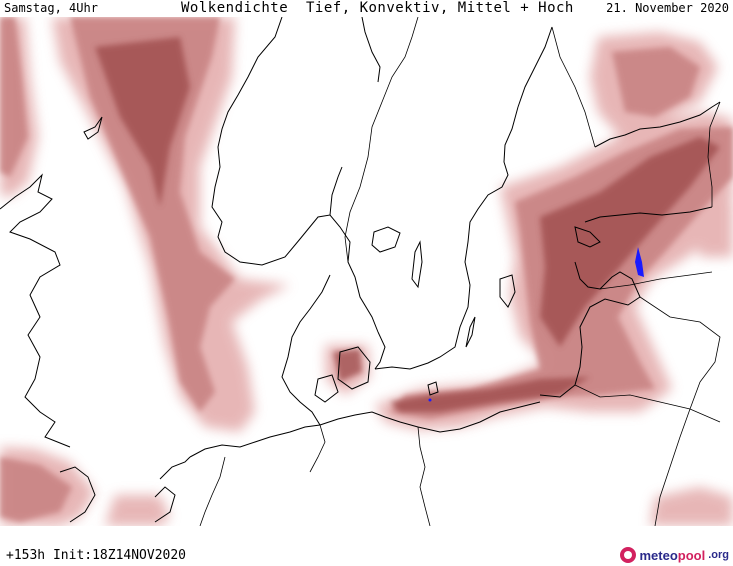 Image resolution: width=733 pixels, height=566 pixels. What do you see at coordinates (371, 50) in the screenshot?
I see `coast-norway-east` at bounding box center [371, 50].